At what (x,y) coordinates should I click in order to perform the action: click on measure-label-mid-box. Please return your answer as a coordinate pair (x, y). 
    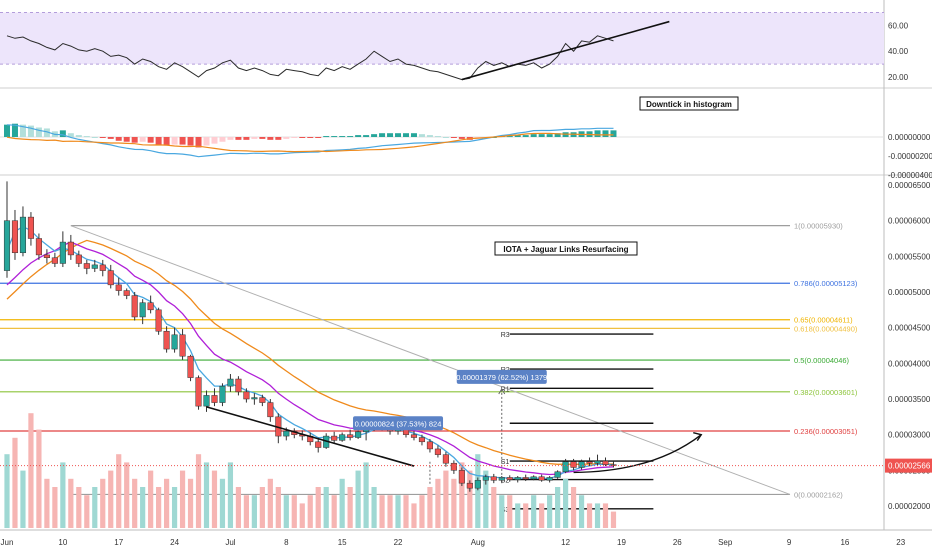
    Looking at the image, I should click on (398, 423).